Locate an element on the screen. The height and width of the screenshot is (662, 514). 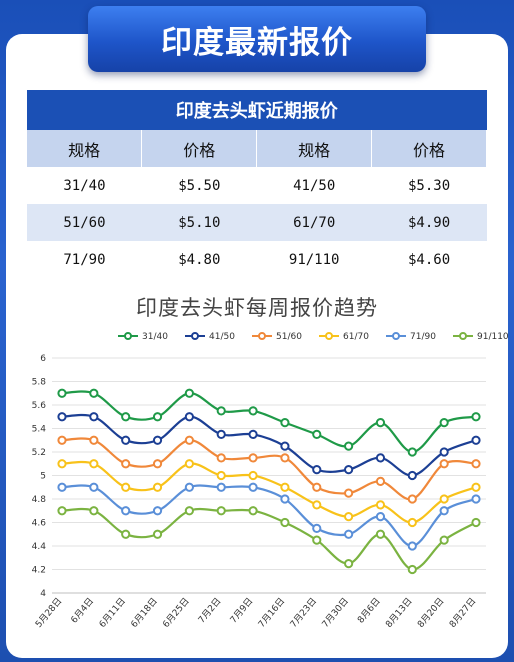
legend-item: 91/110 is located at coordinates (493, 337).